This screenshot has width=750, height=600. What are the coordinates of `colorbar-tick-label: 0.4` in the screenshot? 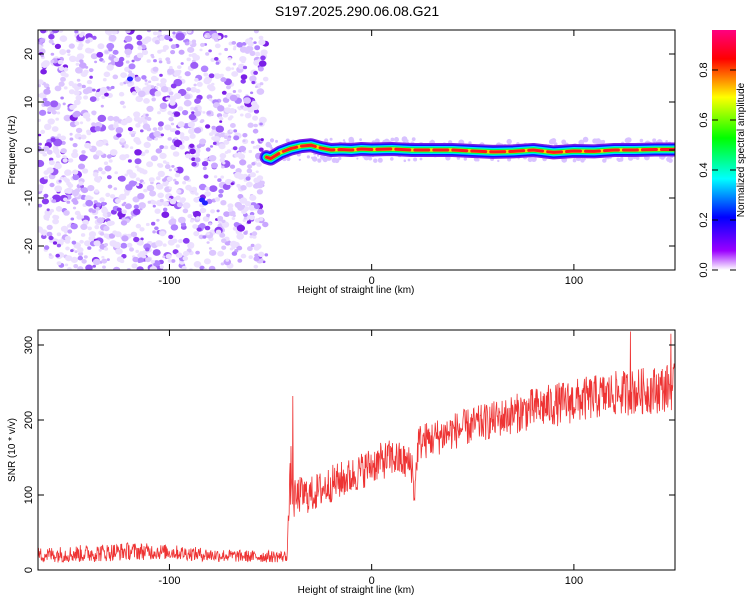 It's located at (704, 169).